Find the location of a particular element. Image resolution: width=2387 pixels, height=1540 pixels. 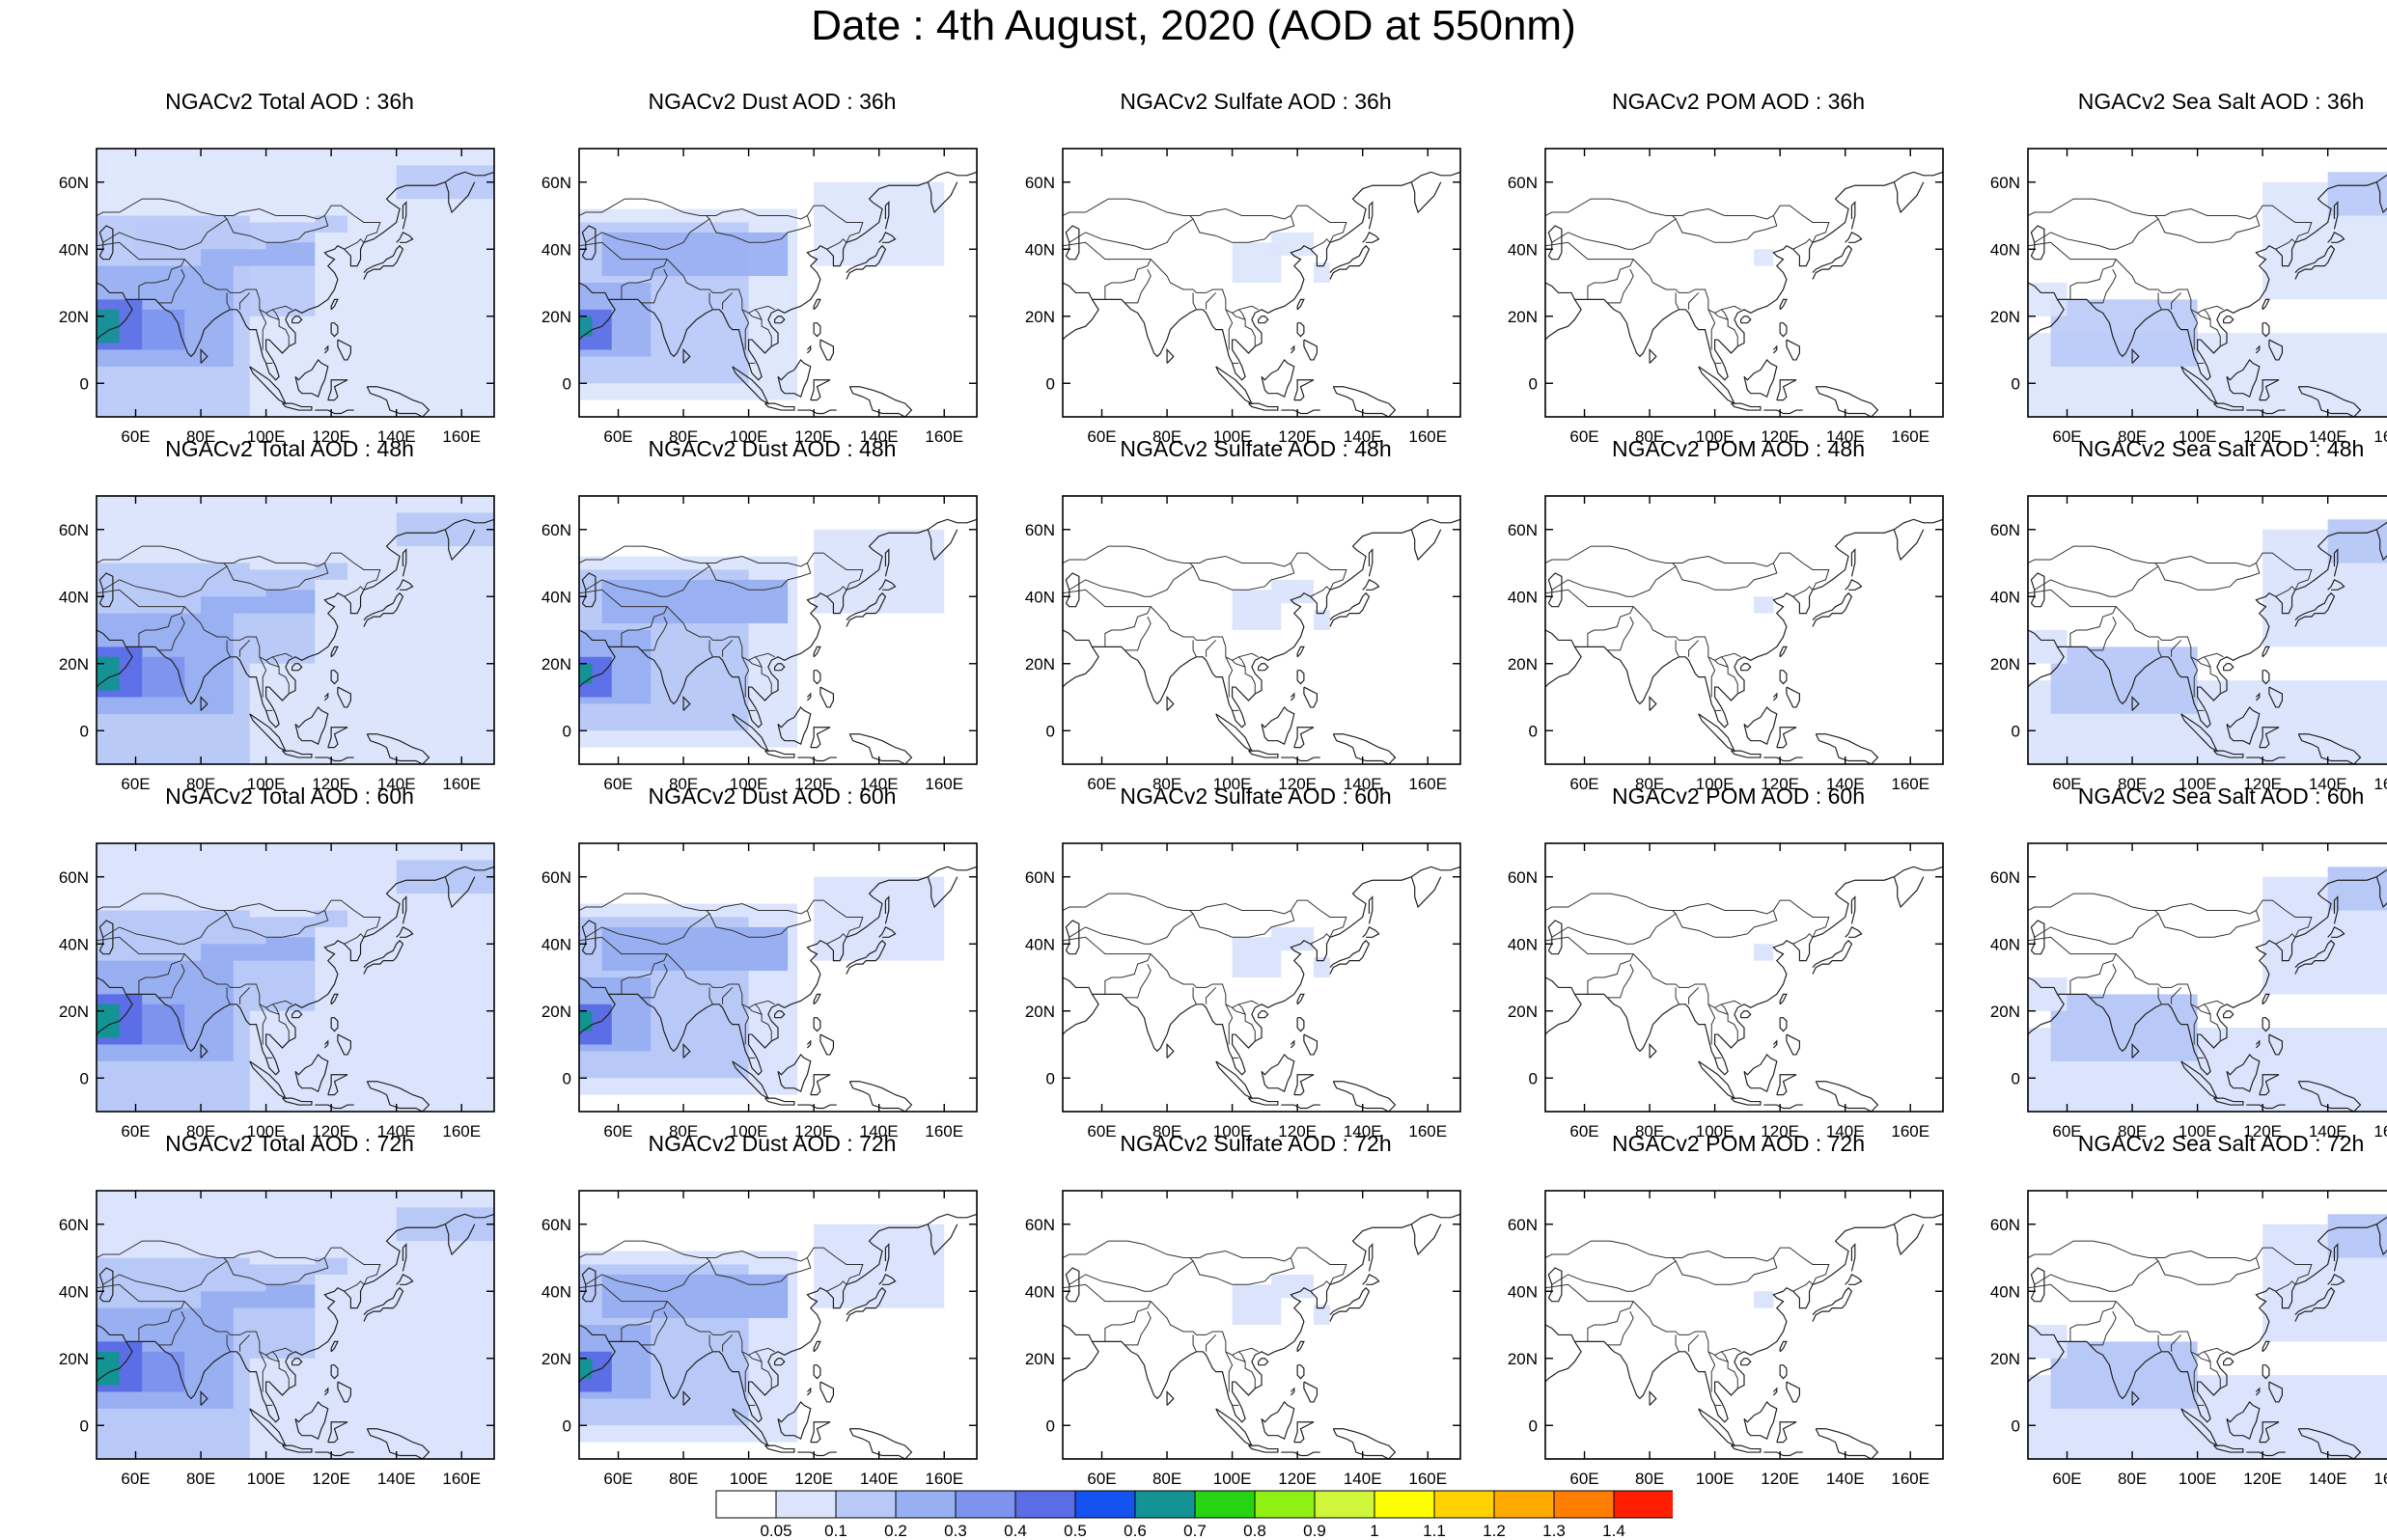

aod-field is located at coordinates (295, 283).